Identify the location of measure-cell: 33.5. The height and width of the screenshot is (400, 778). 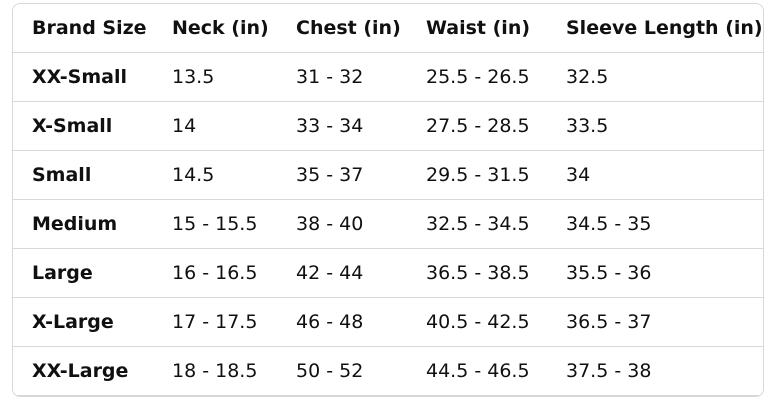
(655, 126).